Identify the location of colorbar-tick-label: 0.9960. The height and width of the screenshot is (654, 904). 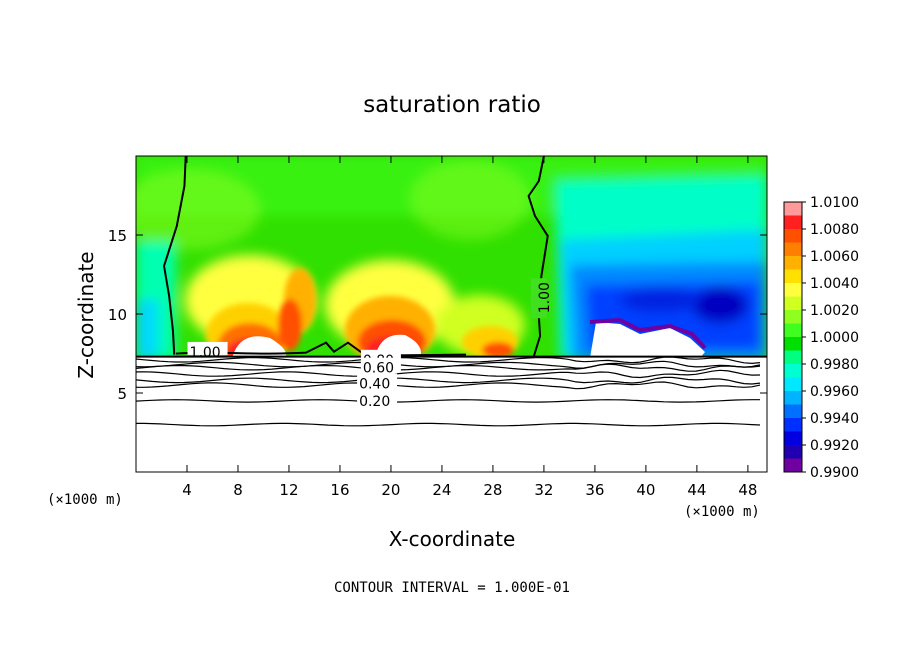
(834, 392).